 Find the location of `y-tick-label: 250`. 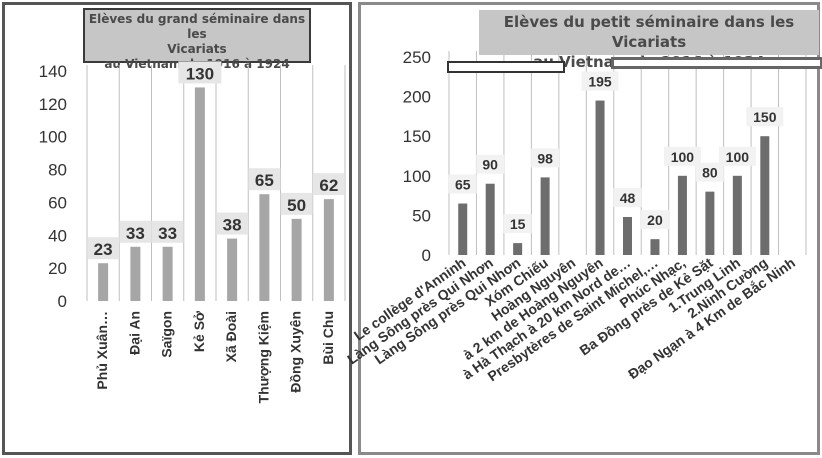

y-tick-label: 250 is located at coordinates (417, 57).